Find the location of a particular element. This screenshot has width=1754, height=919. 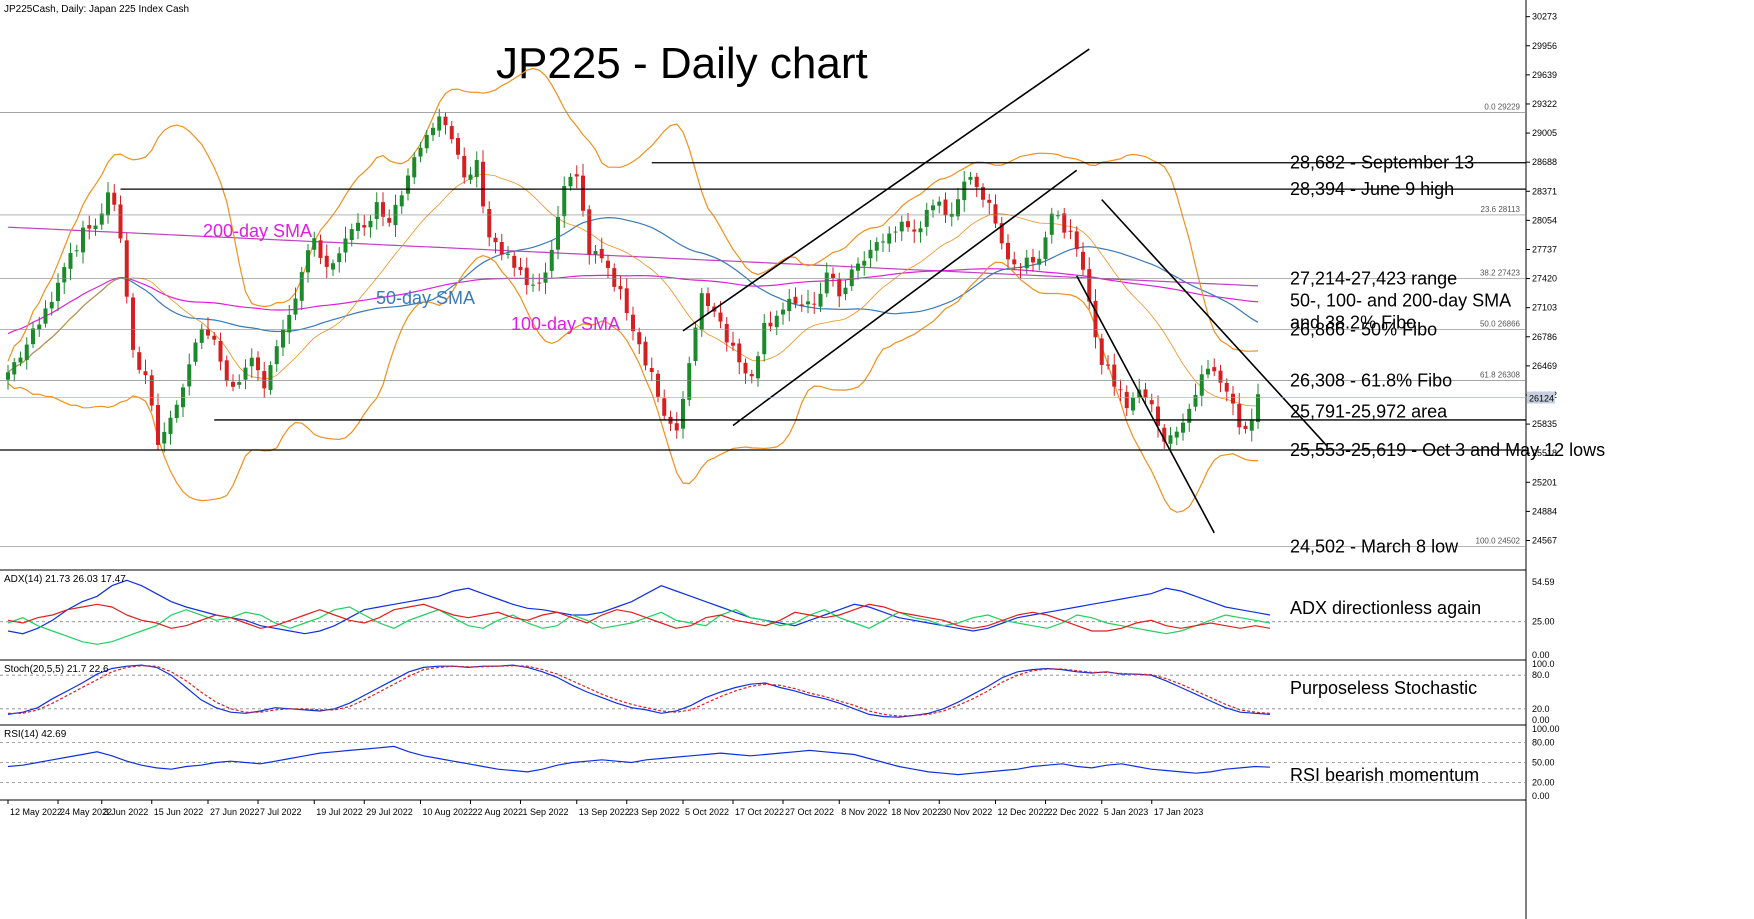

level-annotation: 28,394 - June 9 high is located at coordinates (1372, 189).